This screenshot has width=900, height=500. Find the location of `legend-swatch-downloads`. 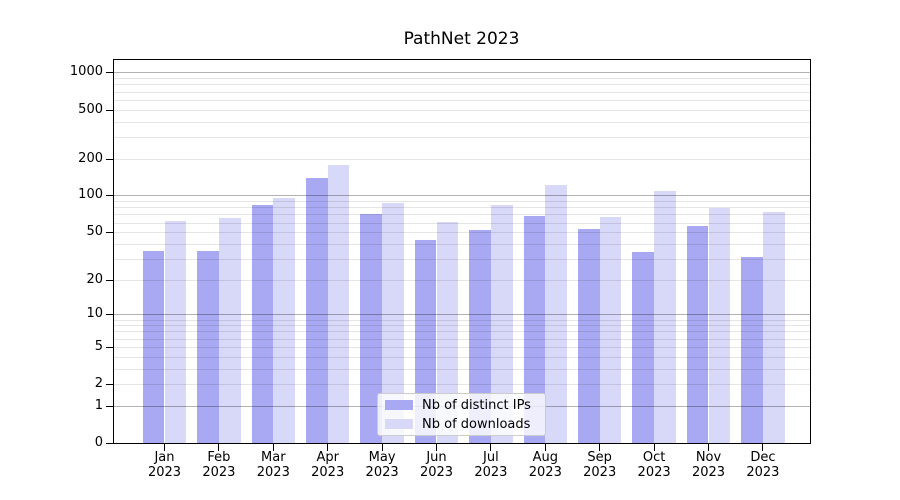

legend-swatch-downloads is located at coordinates (399, 424).